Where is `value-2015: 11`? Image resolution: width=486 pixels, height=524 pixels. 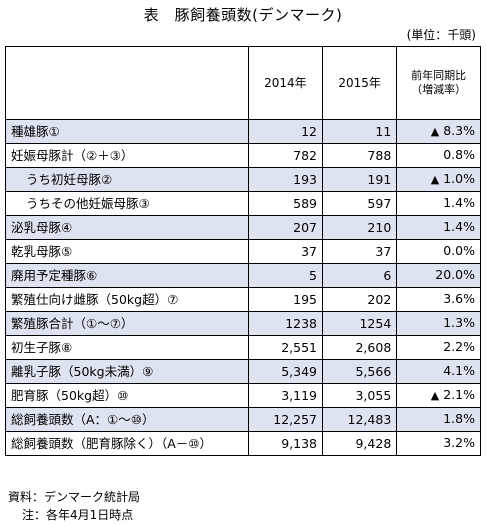 value-2015: 11 is located at coordinates (359, 131).